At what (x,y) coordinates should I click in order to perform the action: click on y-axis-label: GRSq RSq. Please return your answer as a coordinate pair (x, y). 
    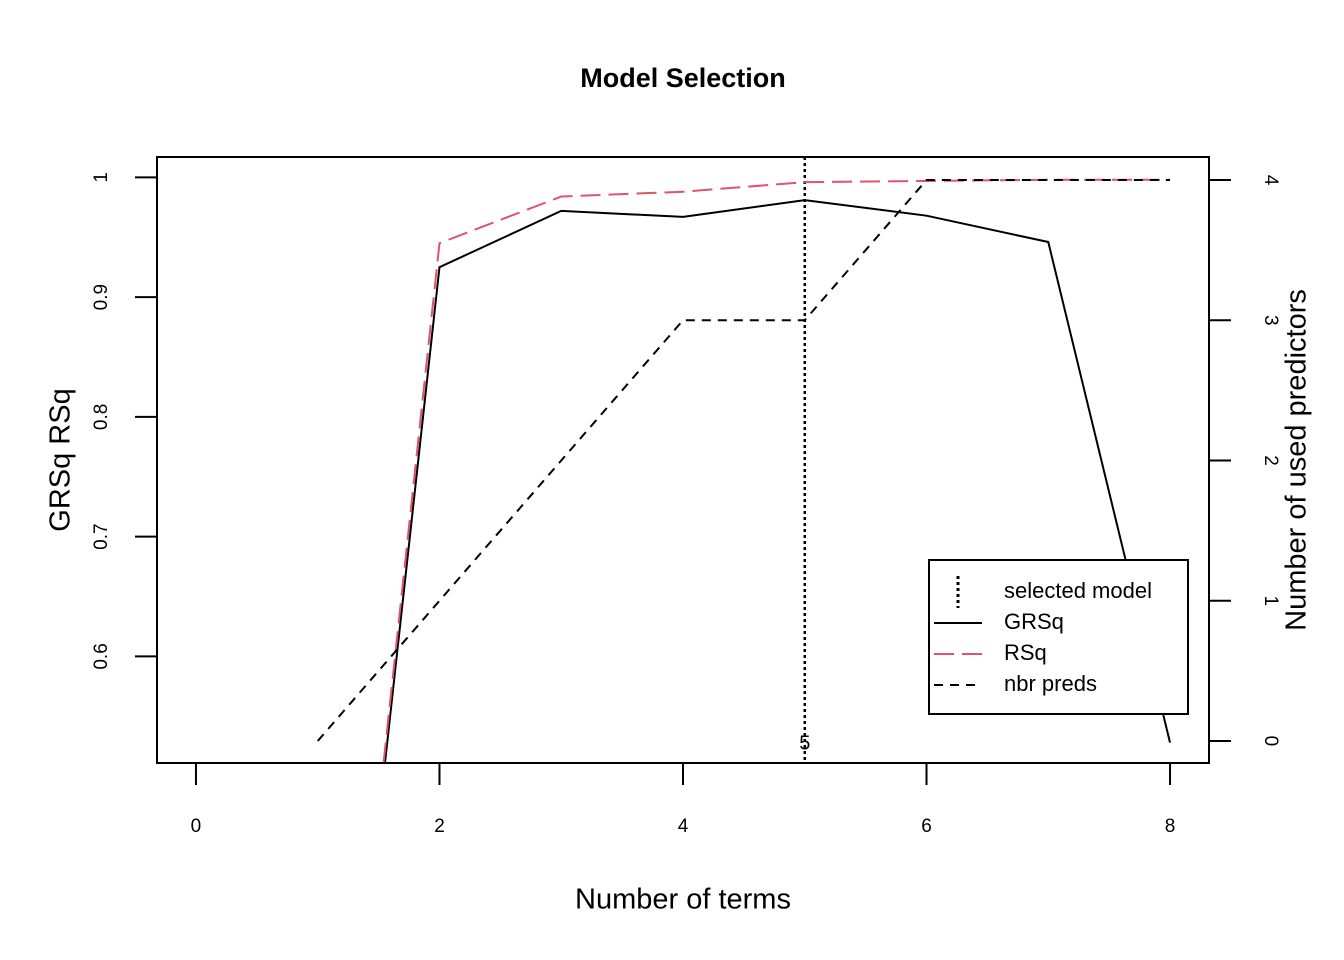
    Looking at the image, I should click on (61, 459).